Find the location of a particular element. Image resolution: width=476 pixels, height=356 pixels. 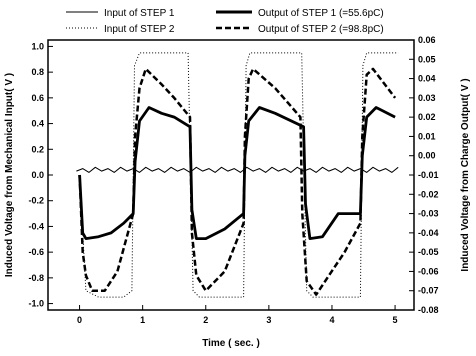

y-right-tick-label: 0.04 is located at coordinates (427, 79).